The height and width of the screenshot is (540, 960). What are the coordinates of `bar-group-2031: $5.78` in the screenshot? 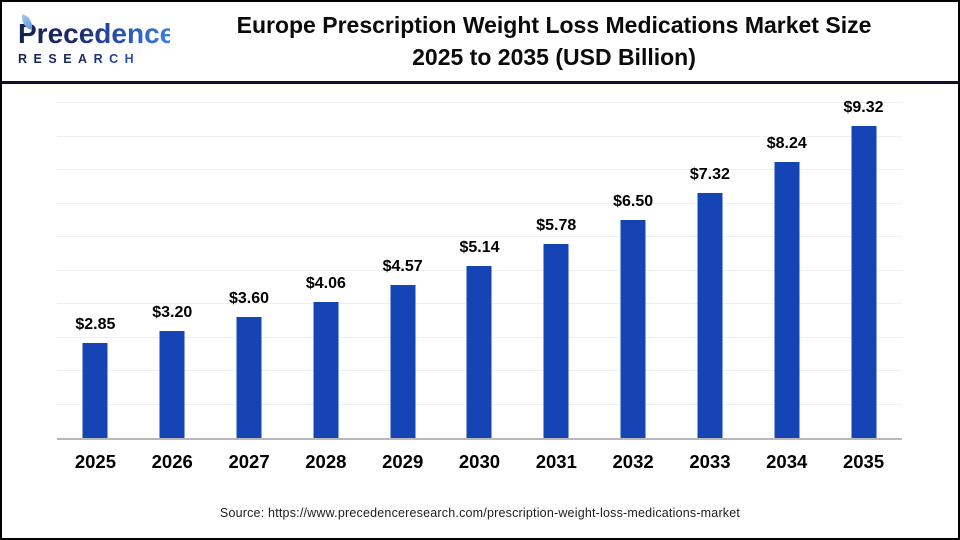 It's located at (556, 261).